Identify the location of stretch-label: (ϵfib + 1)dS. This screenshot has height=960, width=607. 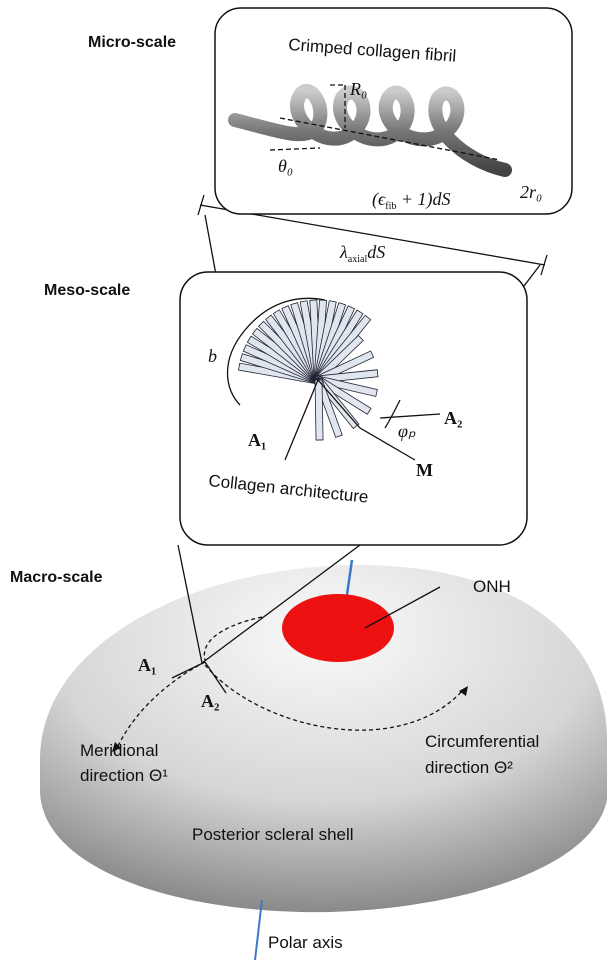
(411, 200).